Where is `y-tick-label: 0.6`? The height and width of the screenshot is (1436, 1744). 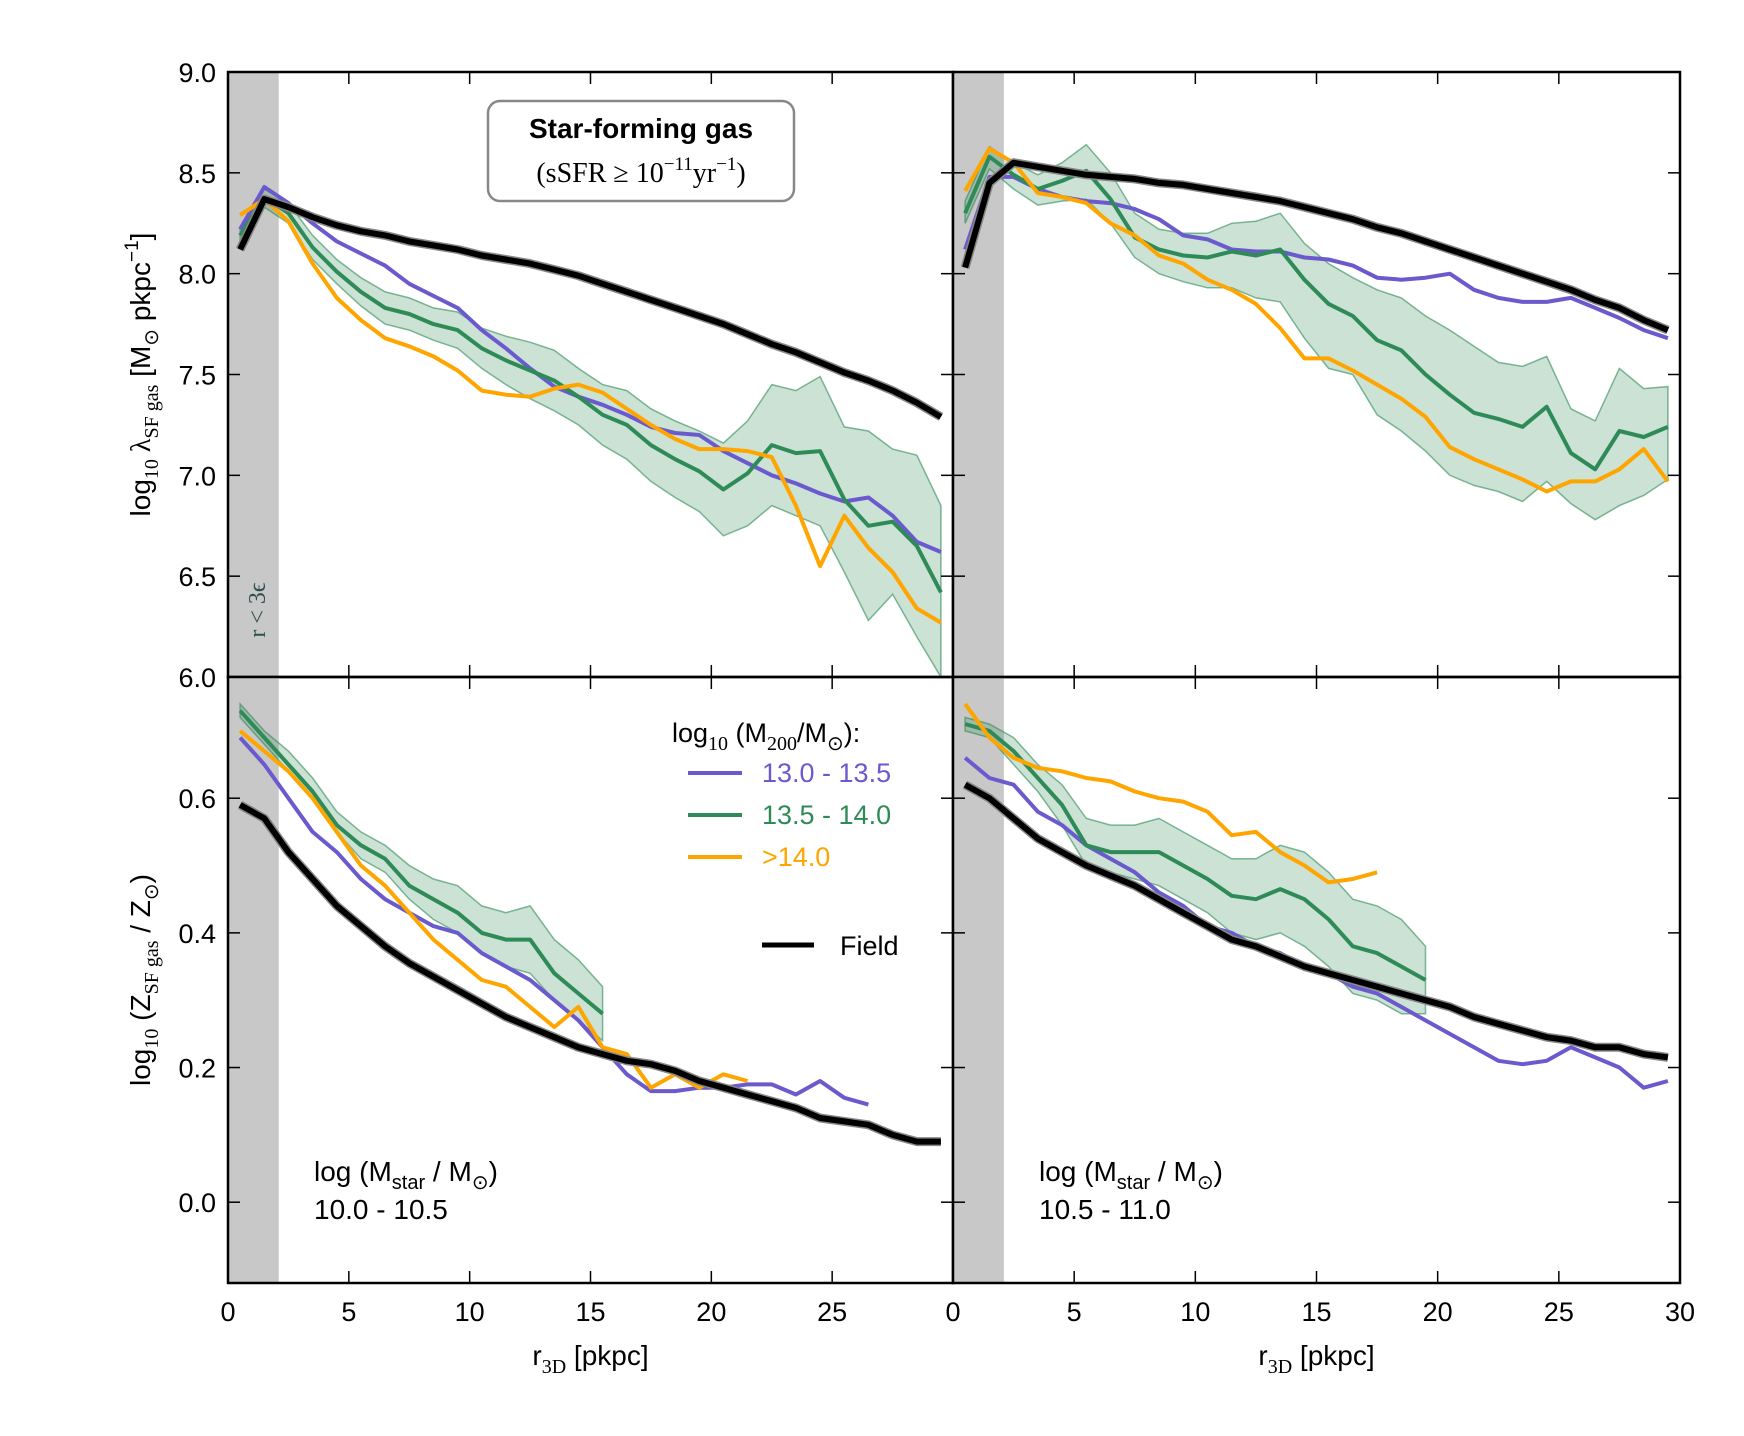 y-tick-label: 0.6 is located at coordinates (197, 799).